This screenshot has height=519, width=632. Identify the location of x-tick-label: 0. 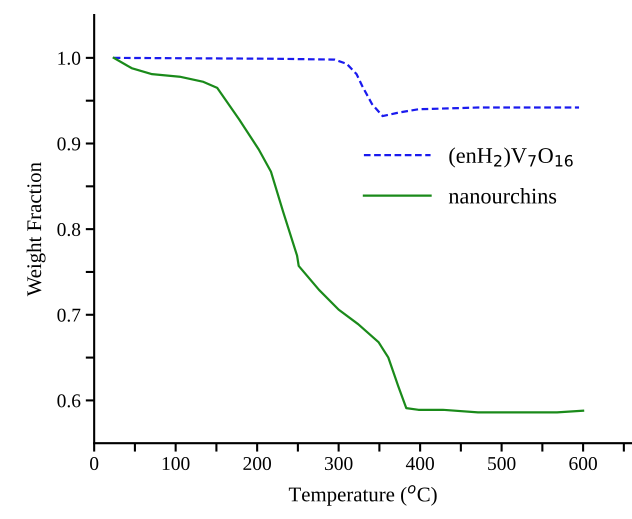
(94, 463).